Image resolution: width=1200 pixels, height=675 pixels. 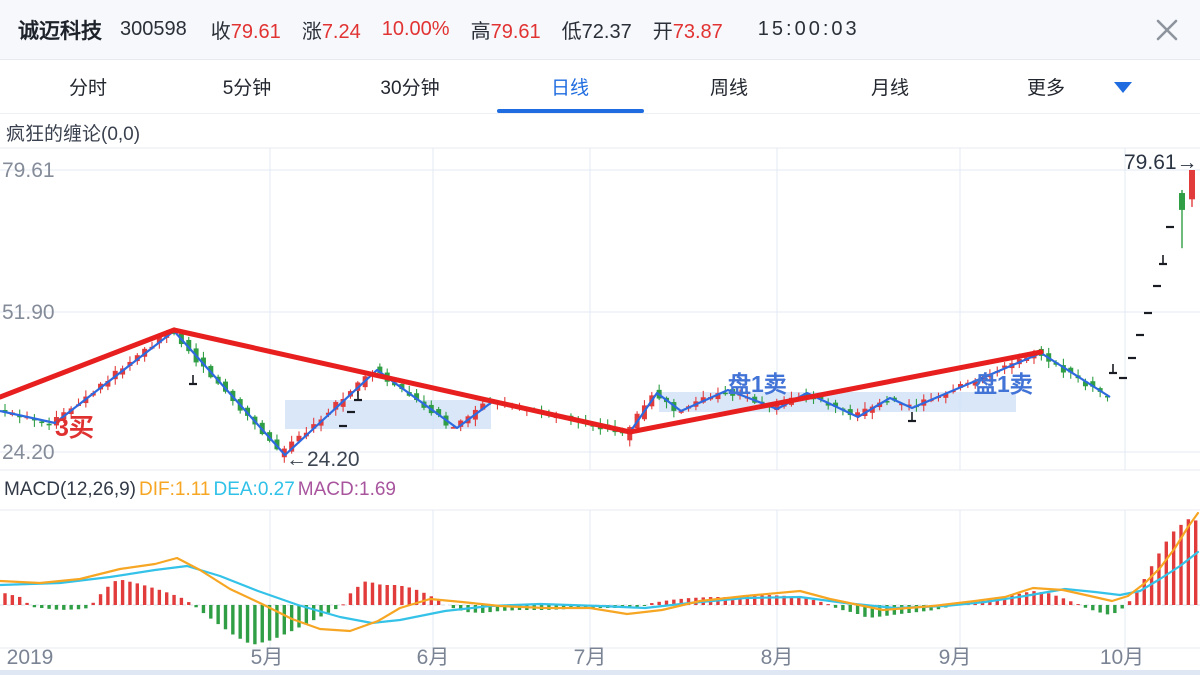 What do you see at coordinates (570, 88) in the screenshot?
I see `tab-daily: 日线` at bounding box center [570, 88].